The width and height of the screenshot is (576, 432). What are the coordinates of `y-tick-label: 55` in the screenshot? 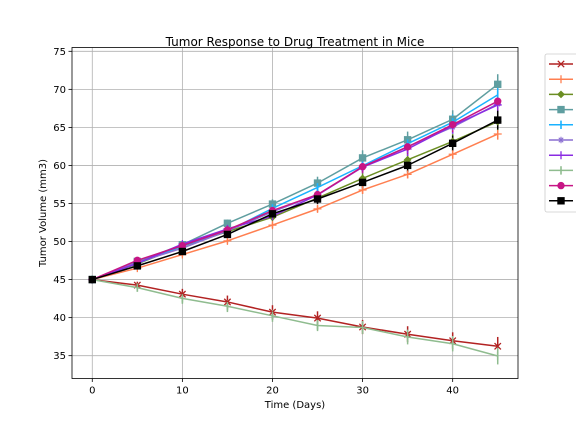 It's located at (59, 204).